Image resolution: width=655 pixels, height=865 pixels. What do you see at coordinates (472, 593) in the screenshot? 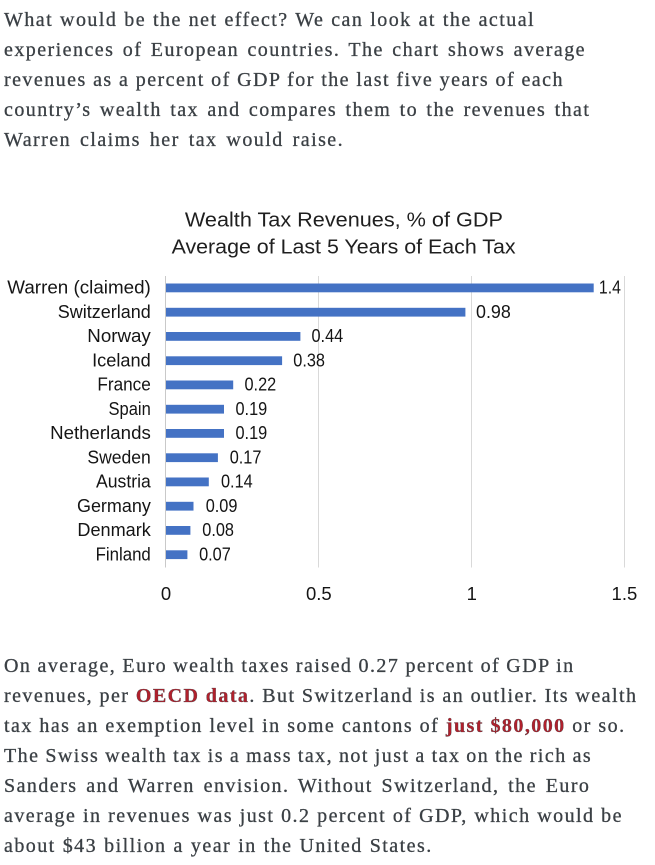
I see `svg-text: 1` at bounding box center [472, 593].